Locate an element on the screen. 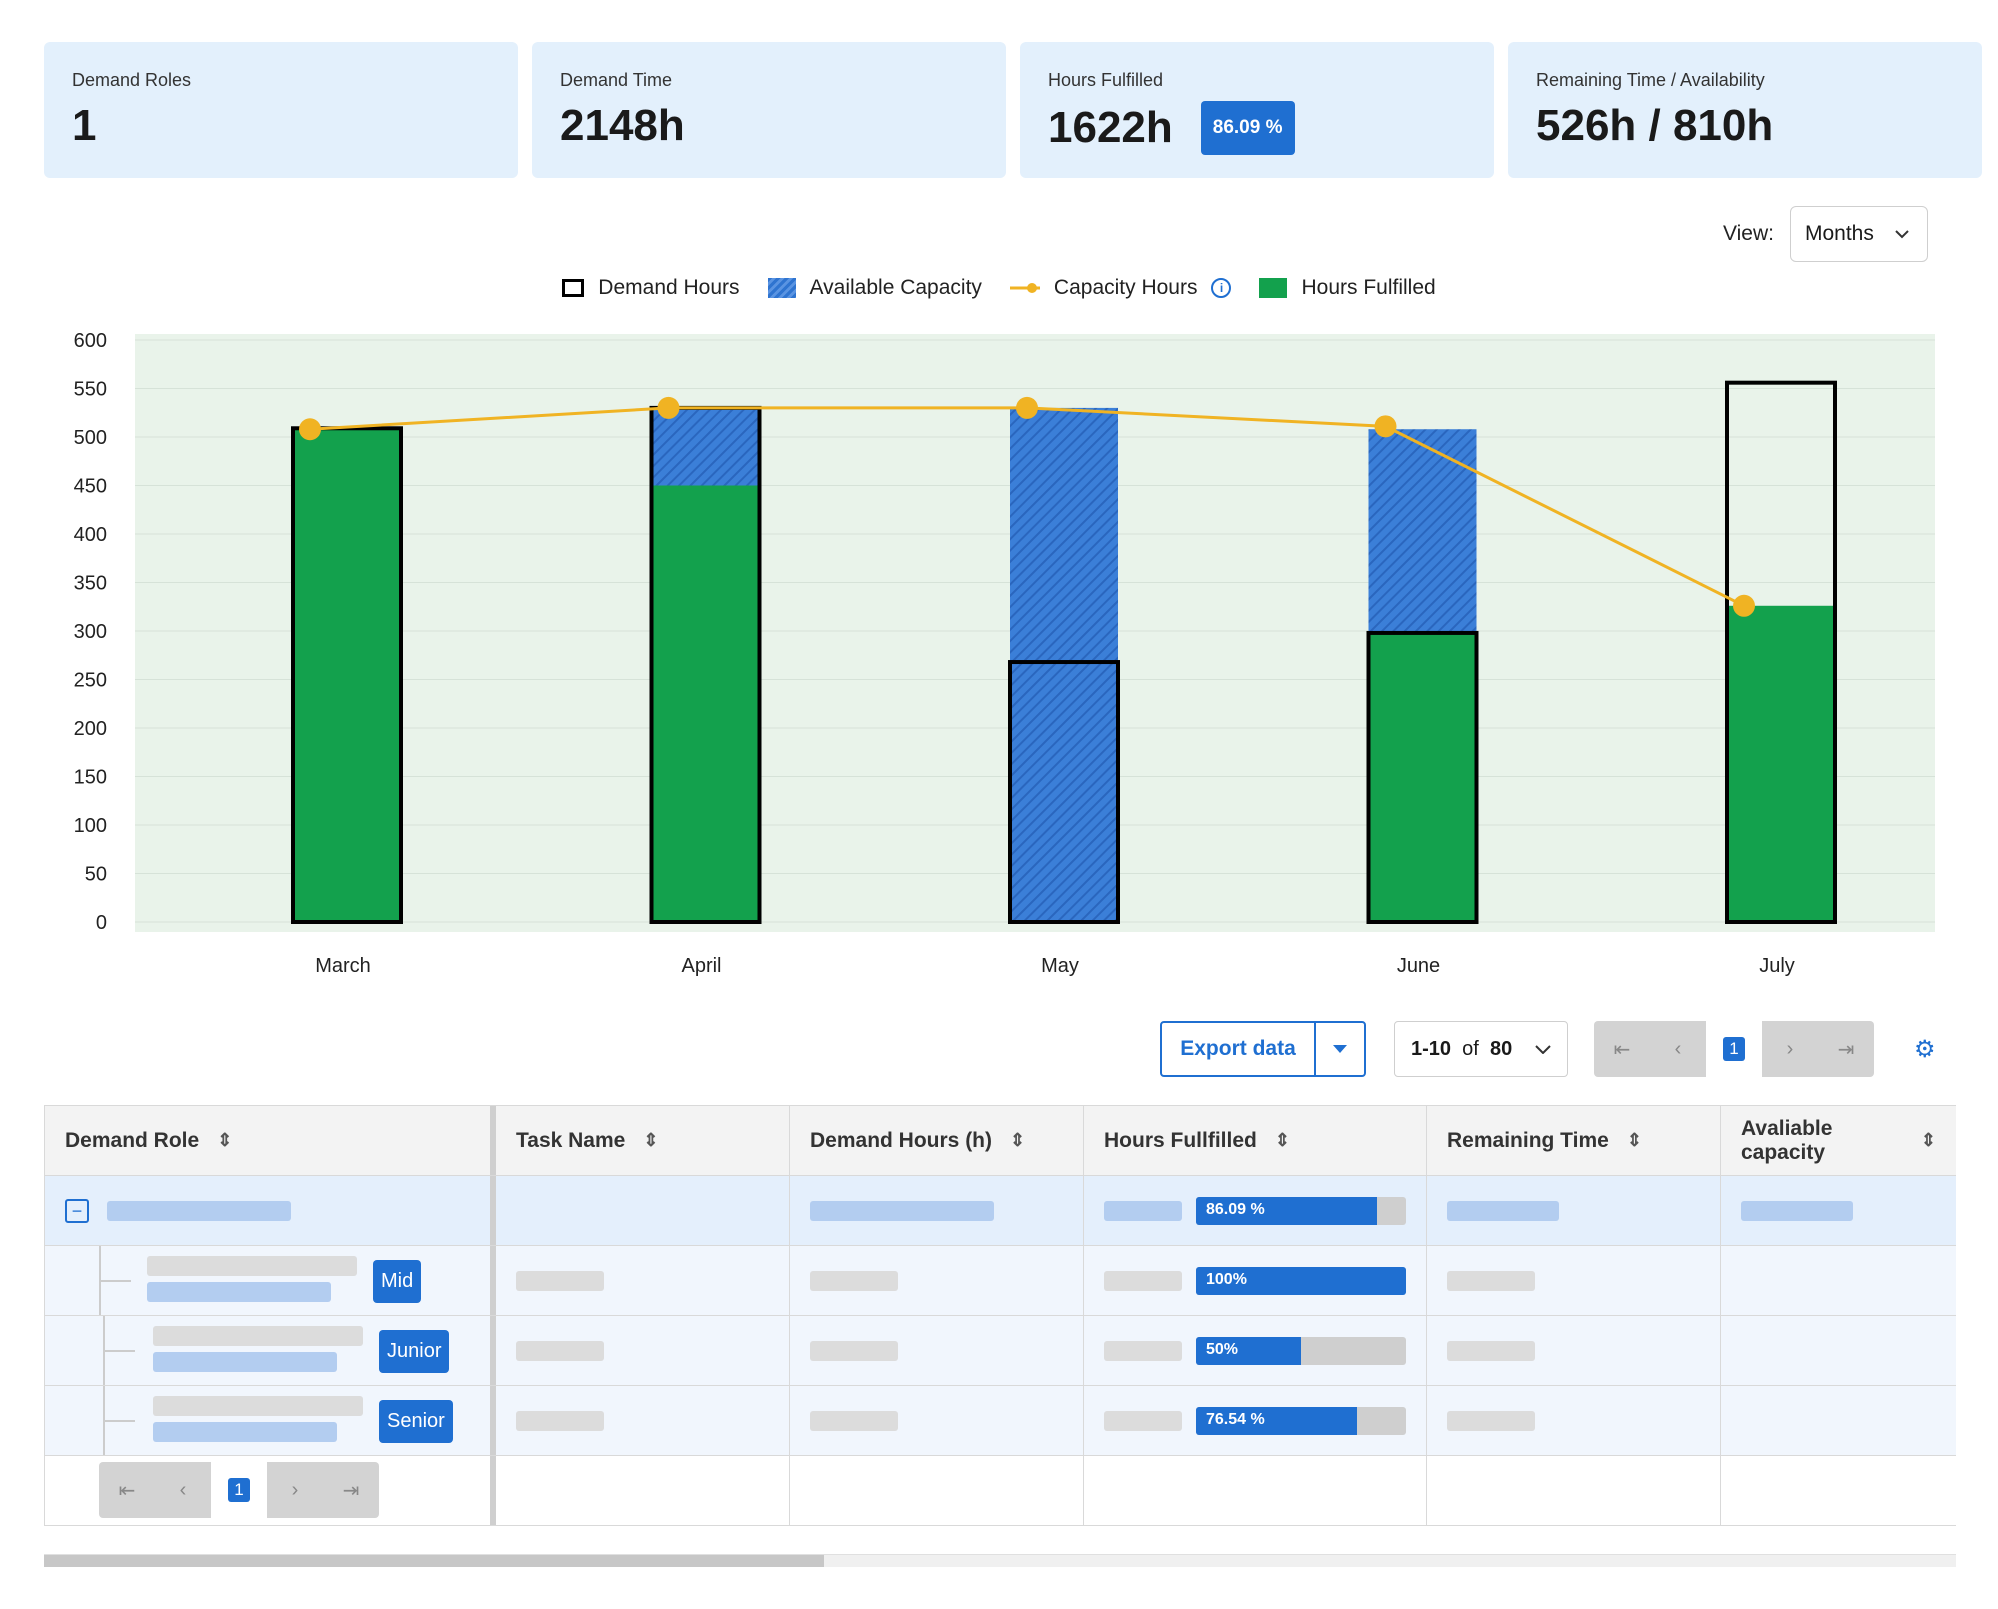 The height and width of the screenshot is (1609, 1998). column-header-hours-fulfilled: Hours Fullfilled ⇕ is located at coordinates (1255, 1140).